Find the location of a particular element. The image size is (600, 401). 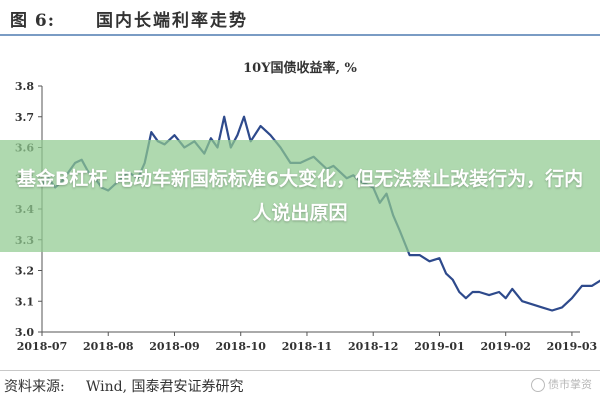

y-tick-label: 3.8 is located at coordinates (24, 86).